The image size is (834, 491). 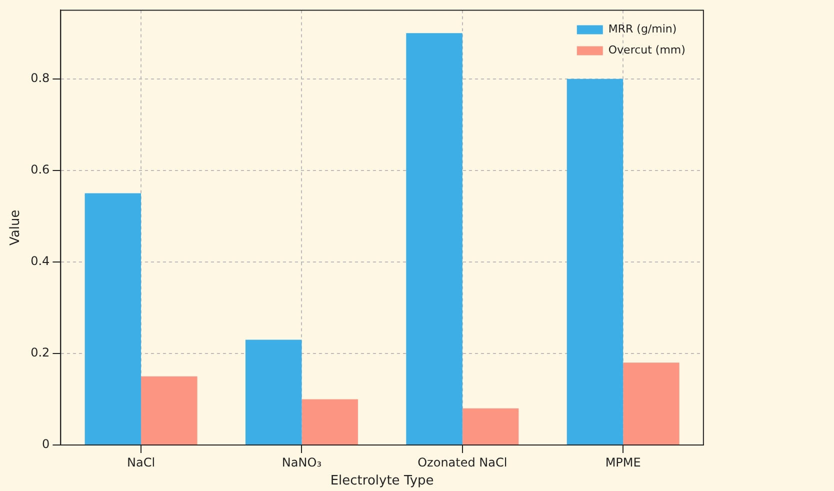 I want to click on y-axis-title: Value, so click(x=16, y=228).